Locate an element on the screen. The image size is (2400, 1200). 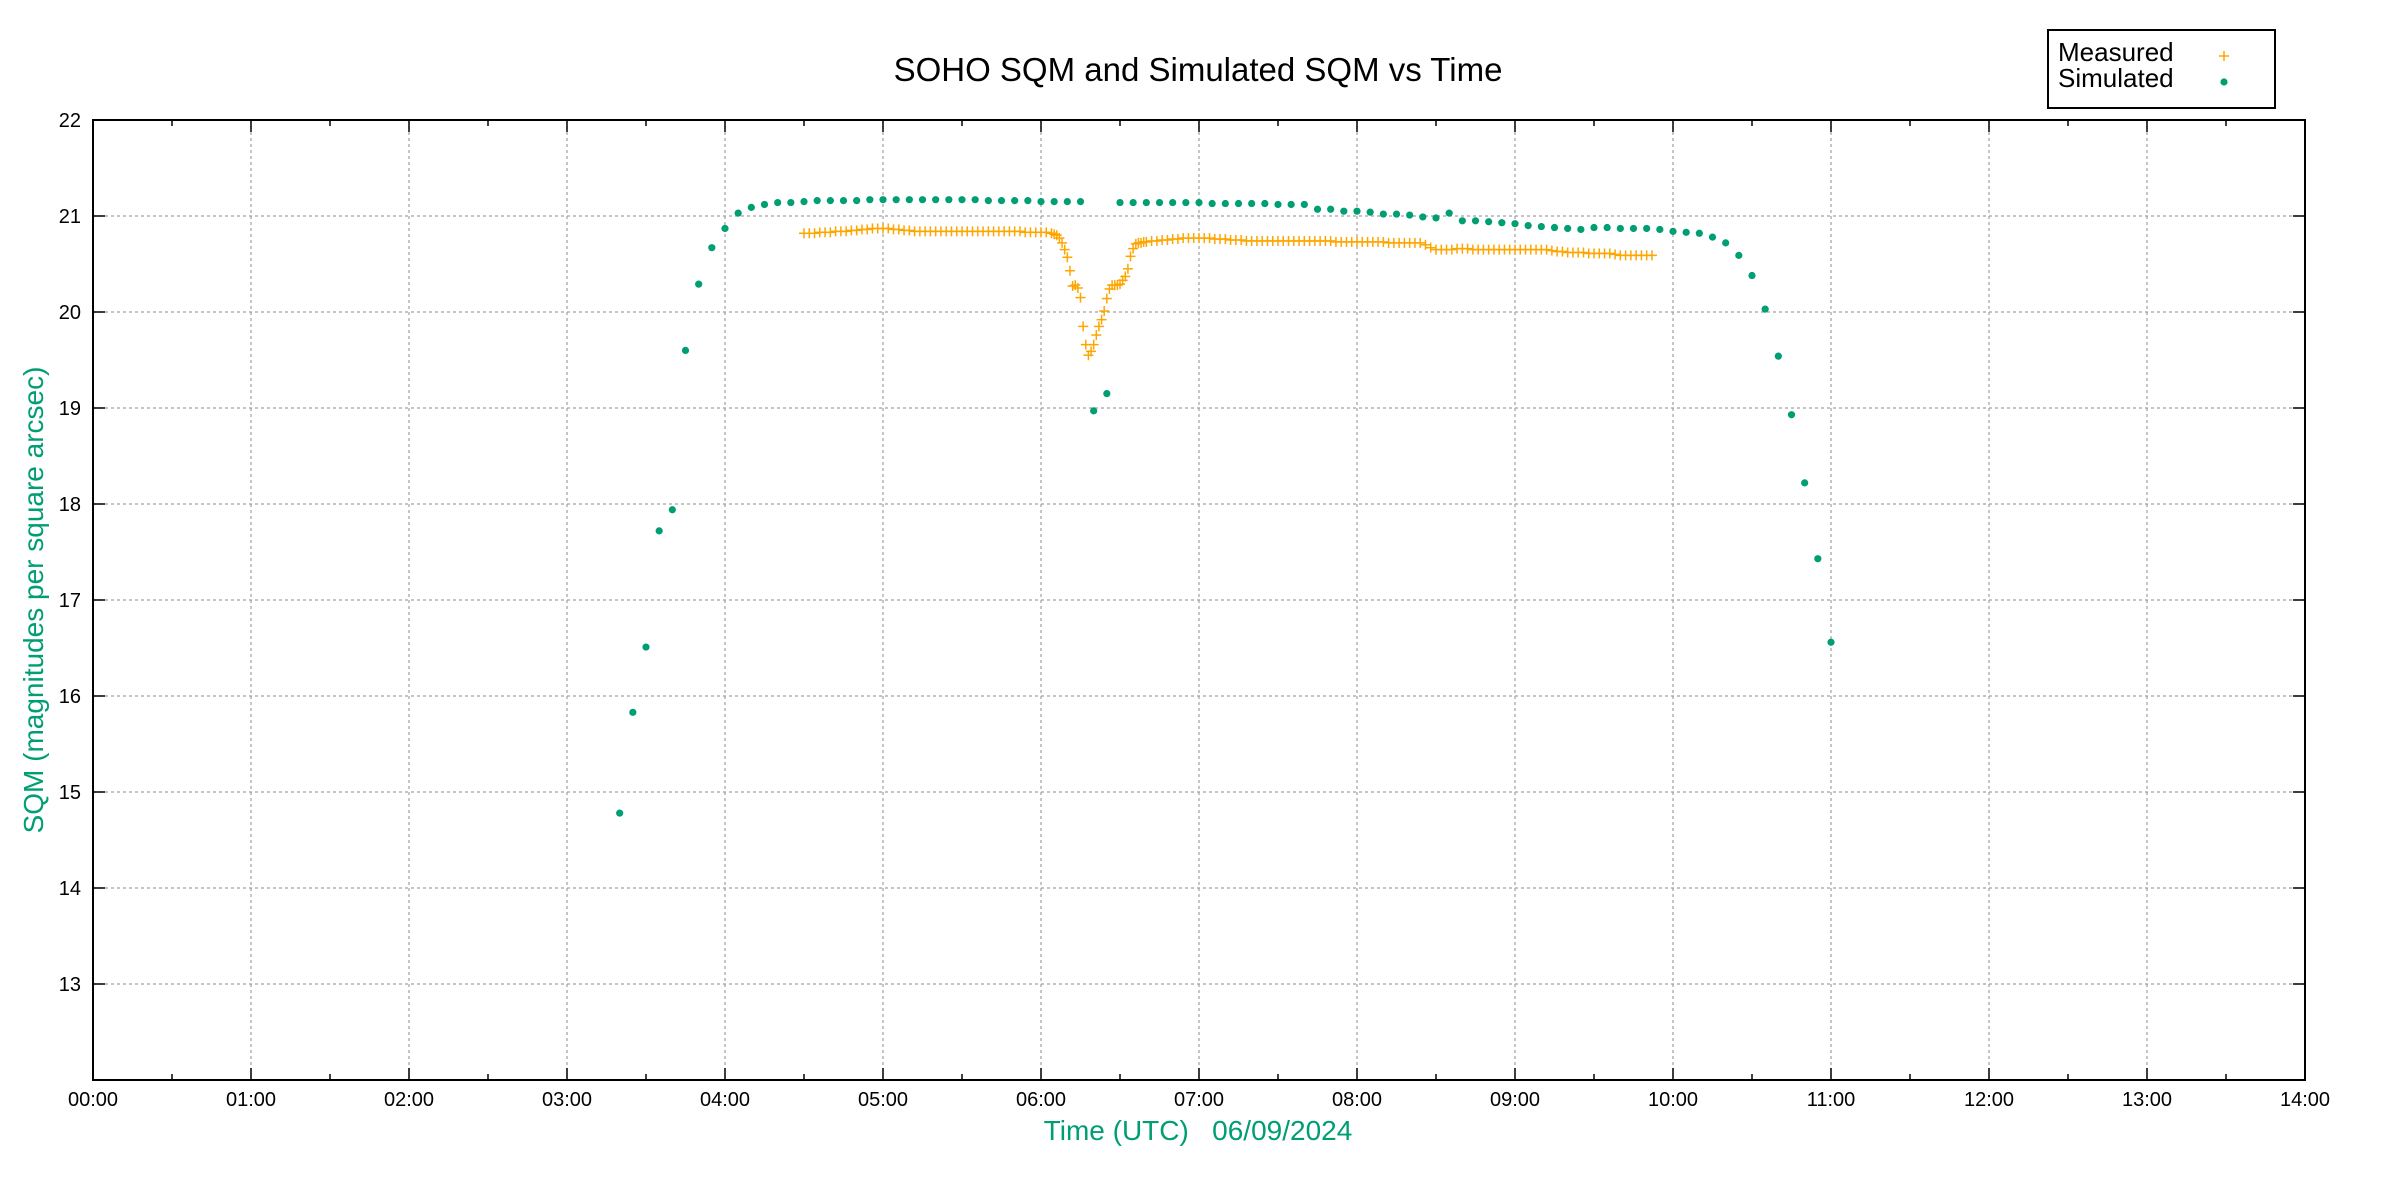
legend: Measured Simulated is located at coordinates (2161, 69).